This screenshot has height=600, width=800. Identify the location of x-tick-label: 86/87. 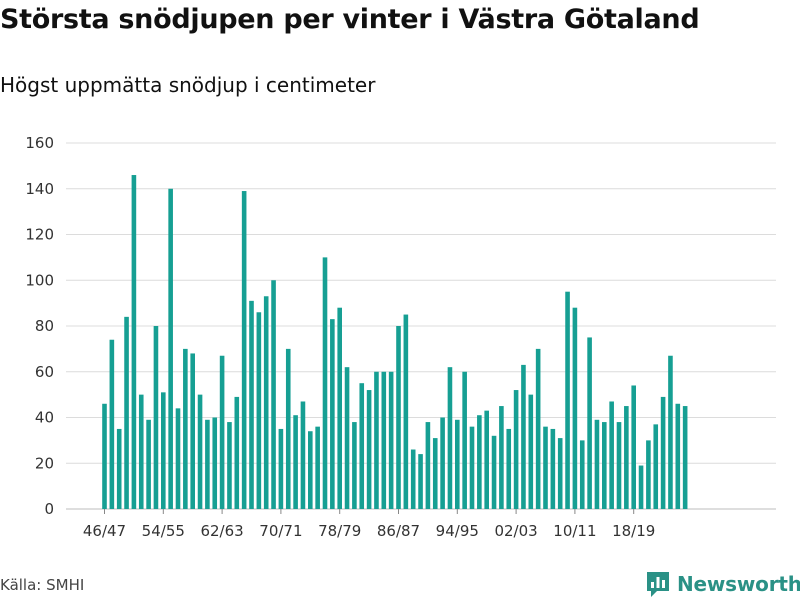
(398, 531).